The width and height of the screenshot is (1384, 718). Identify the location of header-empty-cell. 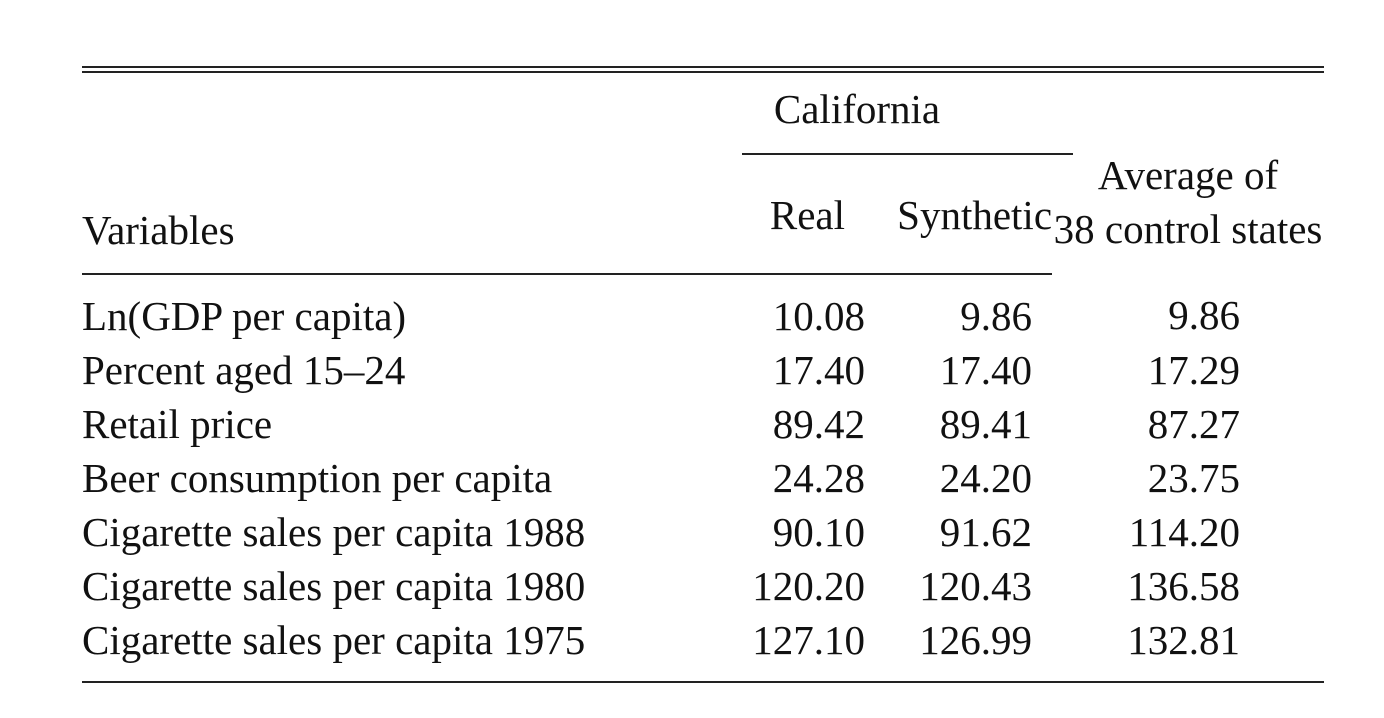
(372, 115).